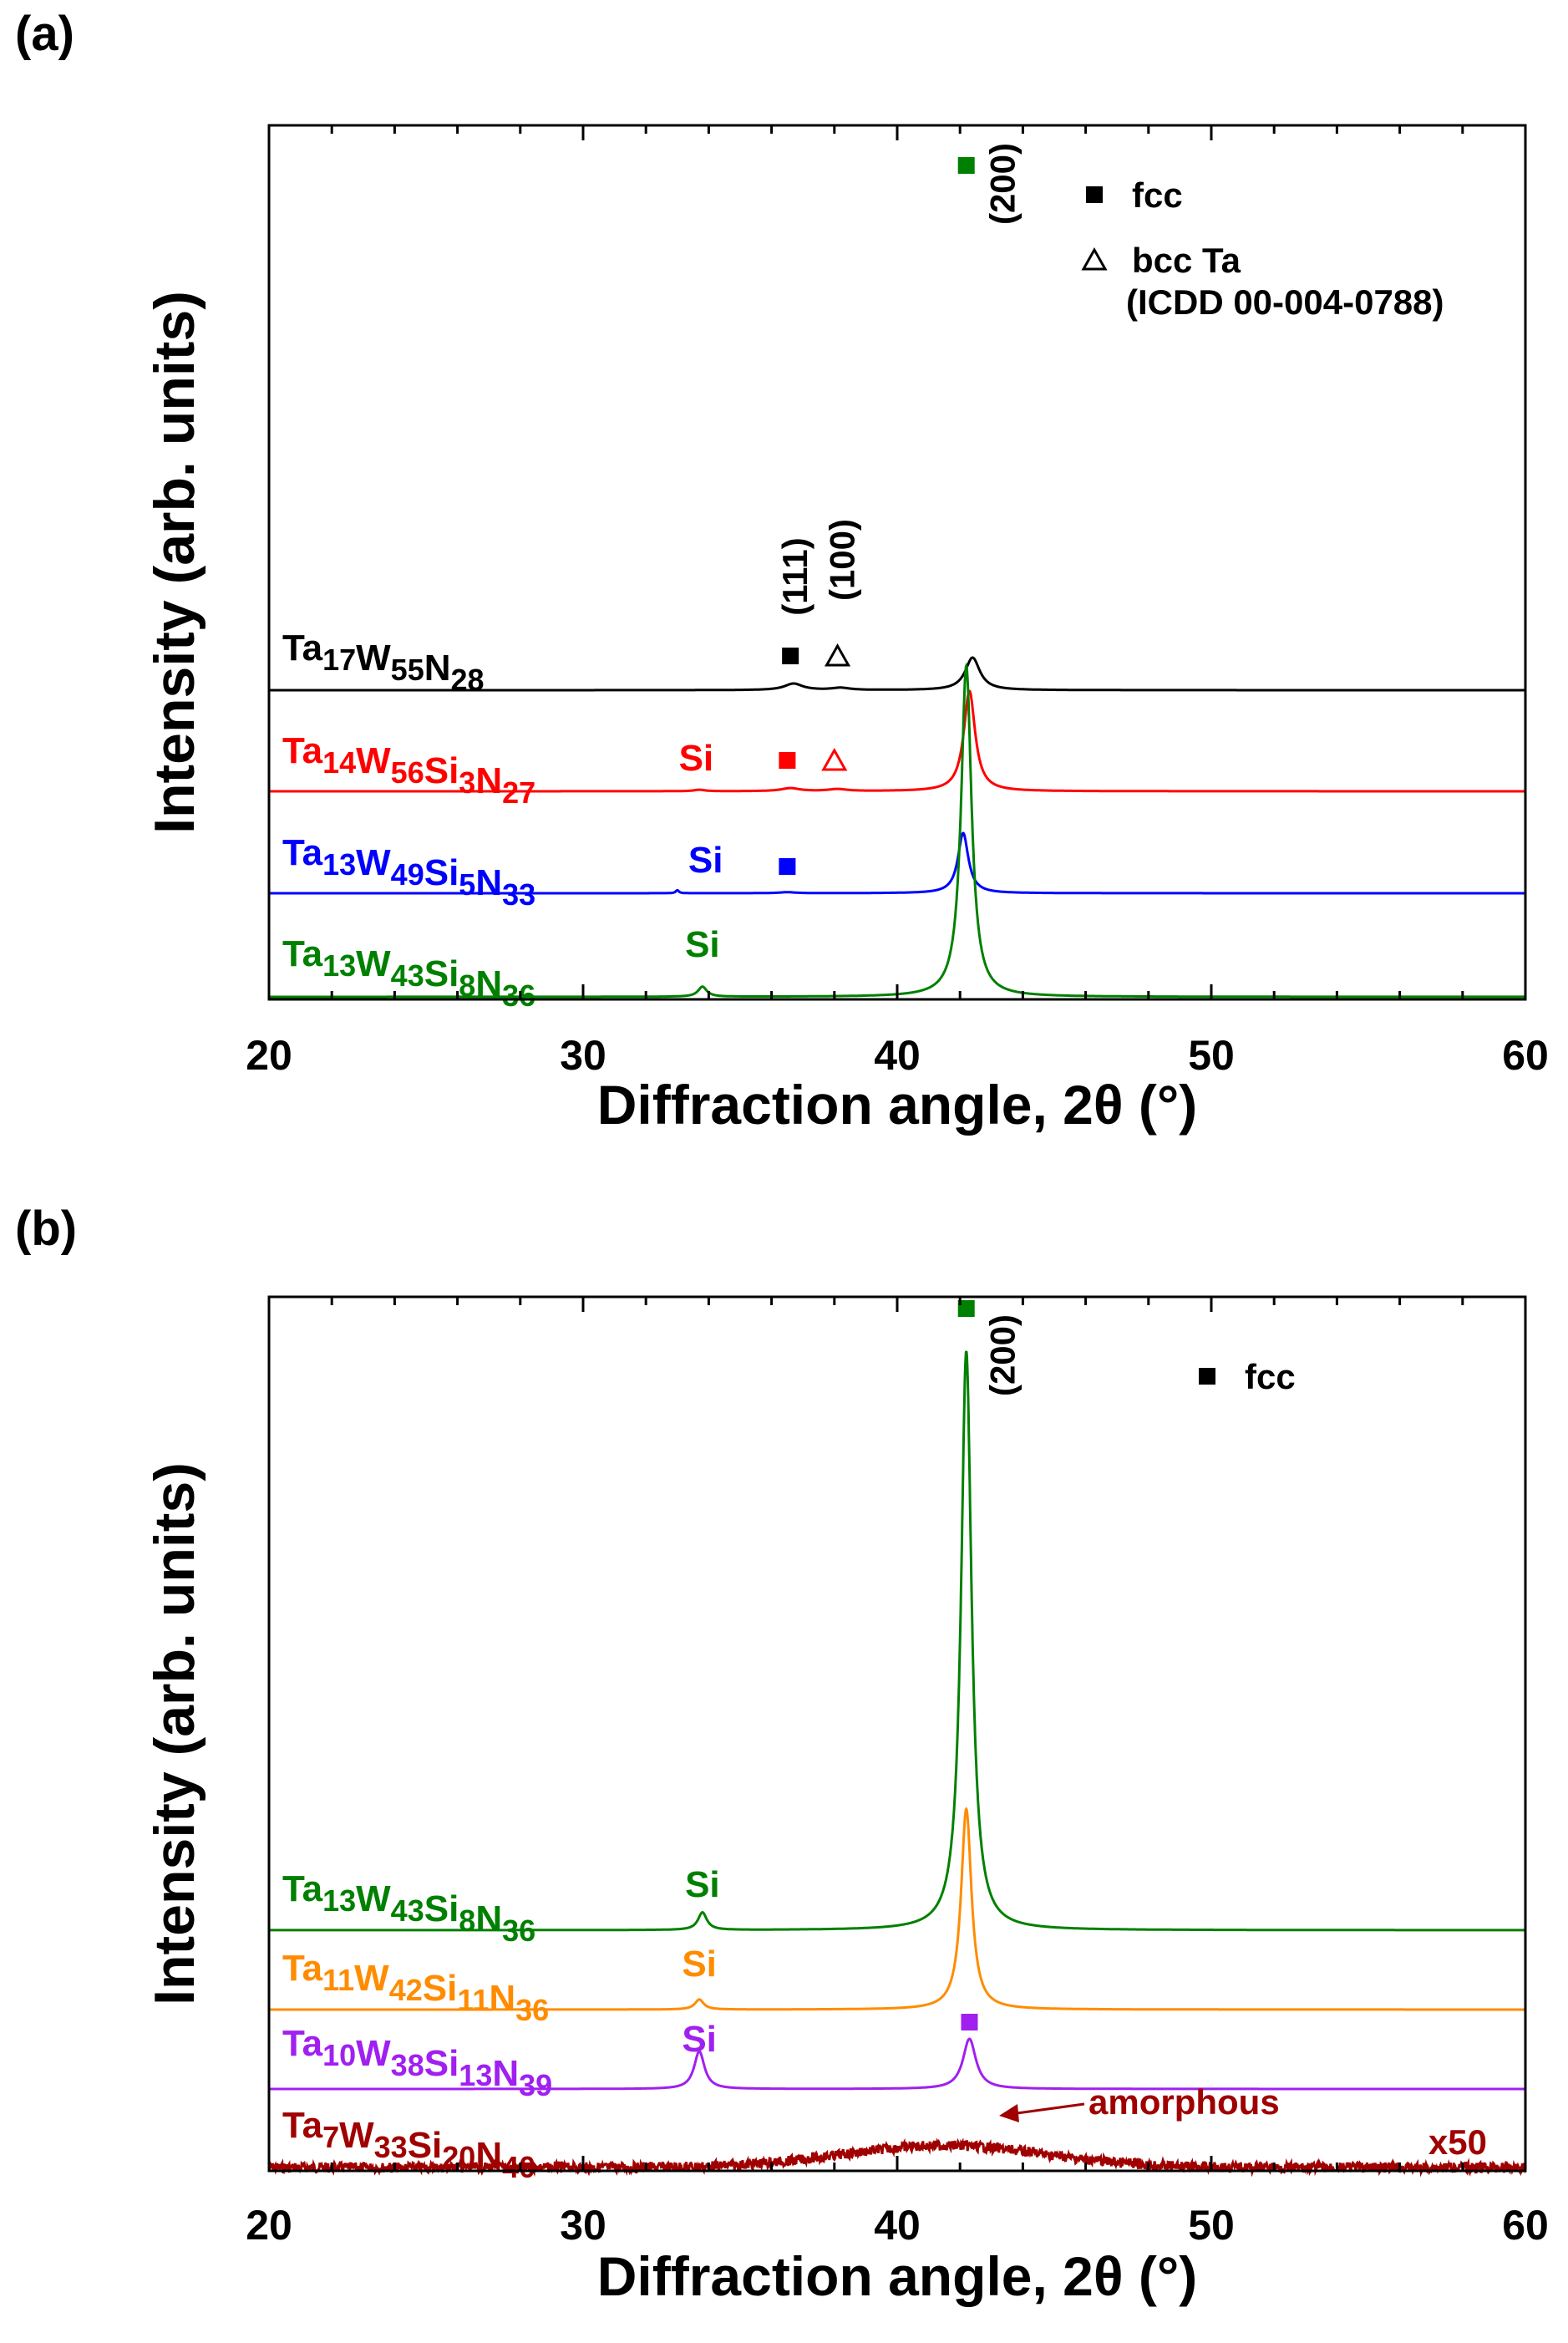 The height and width of the screenshot is (2343, 1568). I want to click on series-label: Ta17W55N28, so click(383, 662).